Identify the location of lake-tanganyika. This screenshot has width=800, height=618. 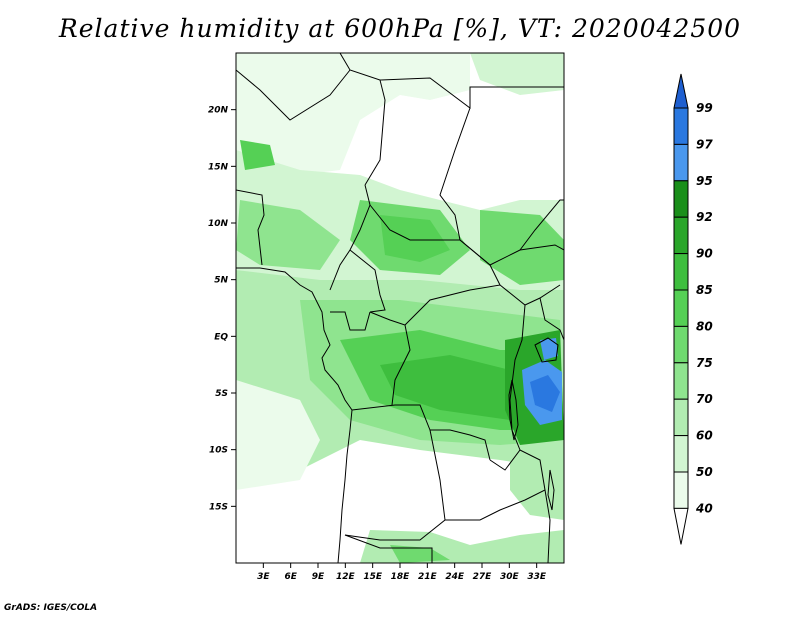
(513, 410).